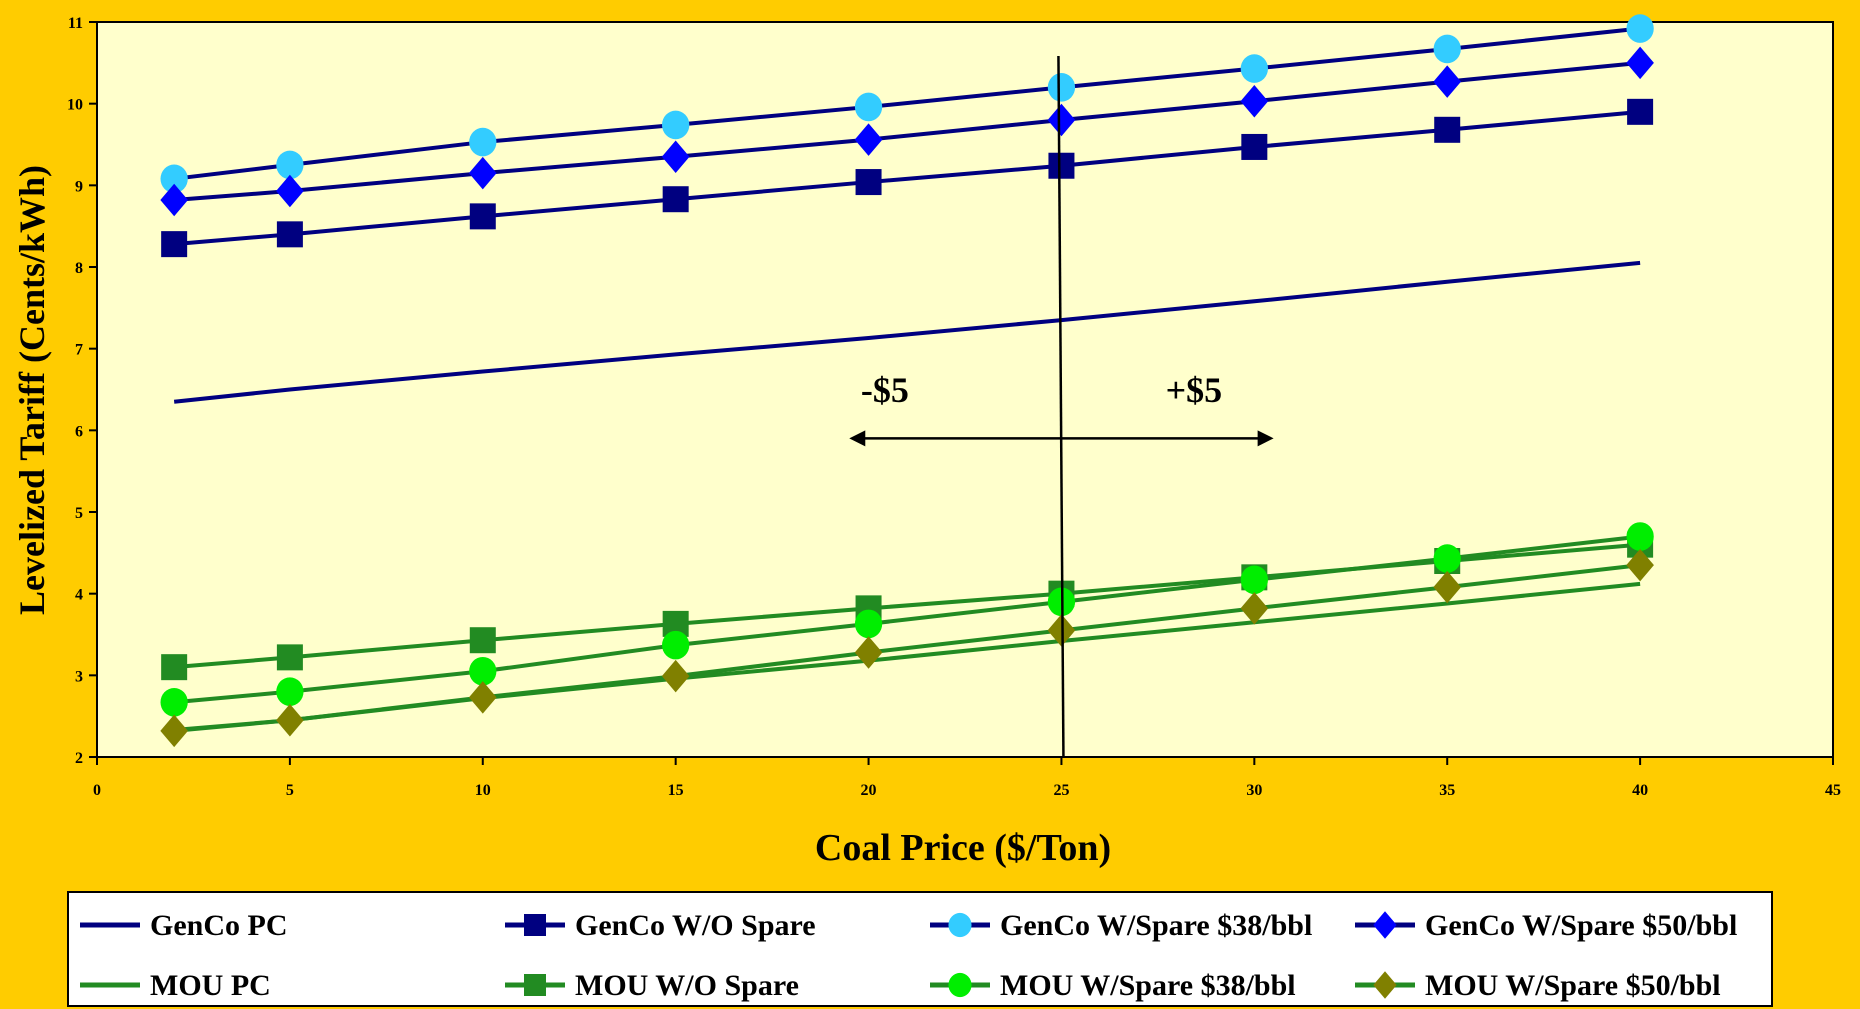 The width and height of the screenshot is (1860, 1009). Describe the element at coordinates (219, 925) in the screenshot. I see `legend-label: GenCo PC` at that location.